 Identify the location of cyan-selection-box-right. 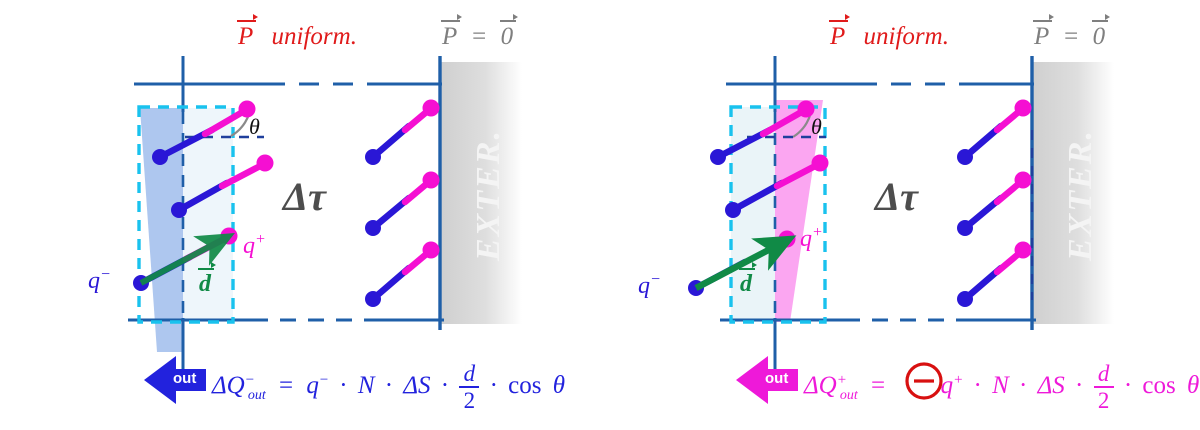
(778, 214).